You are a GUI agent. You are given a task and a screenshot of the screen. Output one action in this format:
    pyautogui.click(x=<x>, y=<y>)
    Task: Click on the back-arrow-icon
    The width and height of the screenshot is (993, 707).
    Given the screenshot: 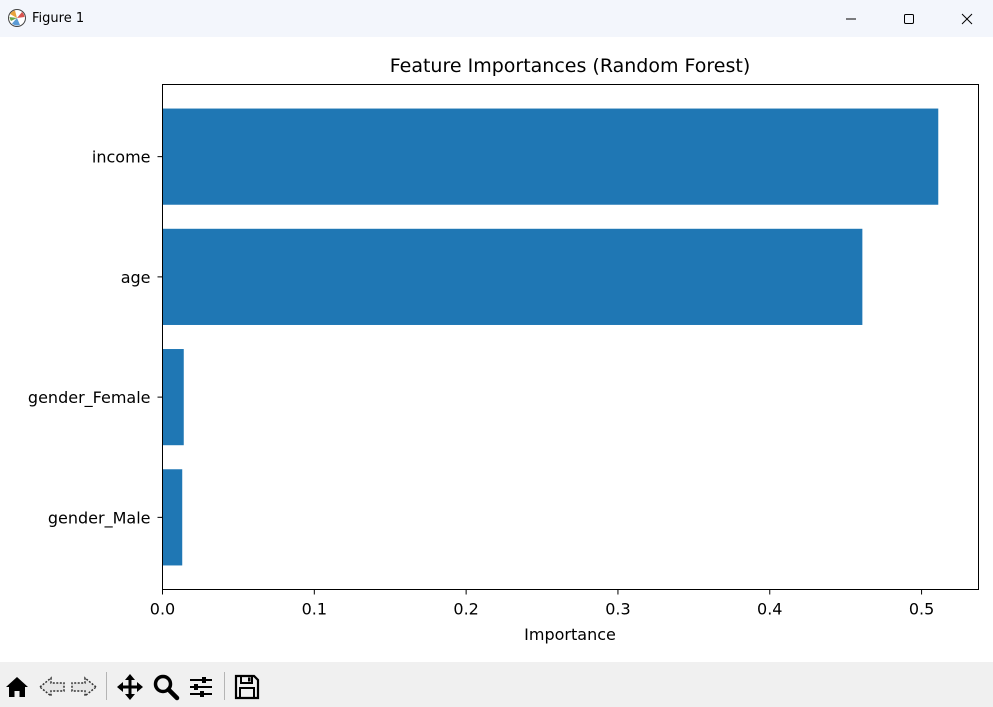 What is the action you would take?
    pyautogui.click(x=51, y=687)
    